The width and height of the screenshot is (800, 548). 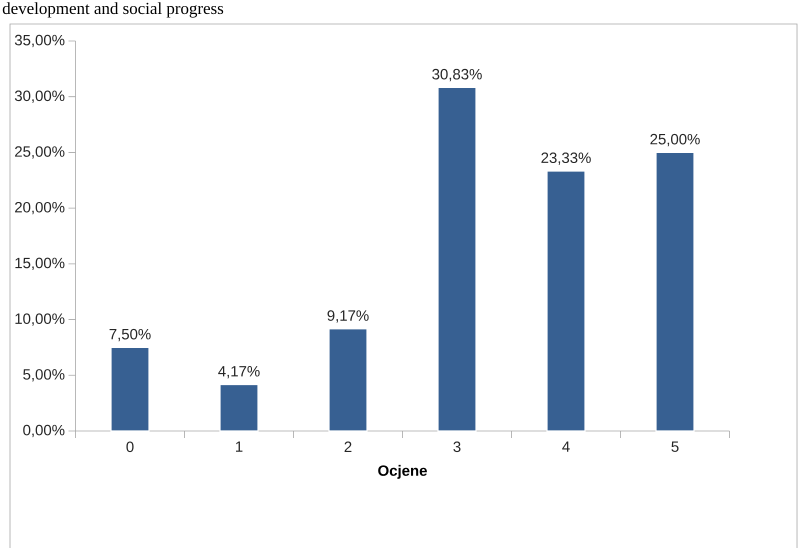 I want to click on data-label: 30,83%, so click(x=457, y=75).